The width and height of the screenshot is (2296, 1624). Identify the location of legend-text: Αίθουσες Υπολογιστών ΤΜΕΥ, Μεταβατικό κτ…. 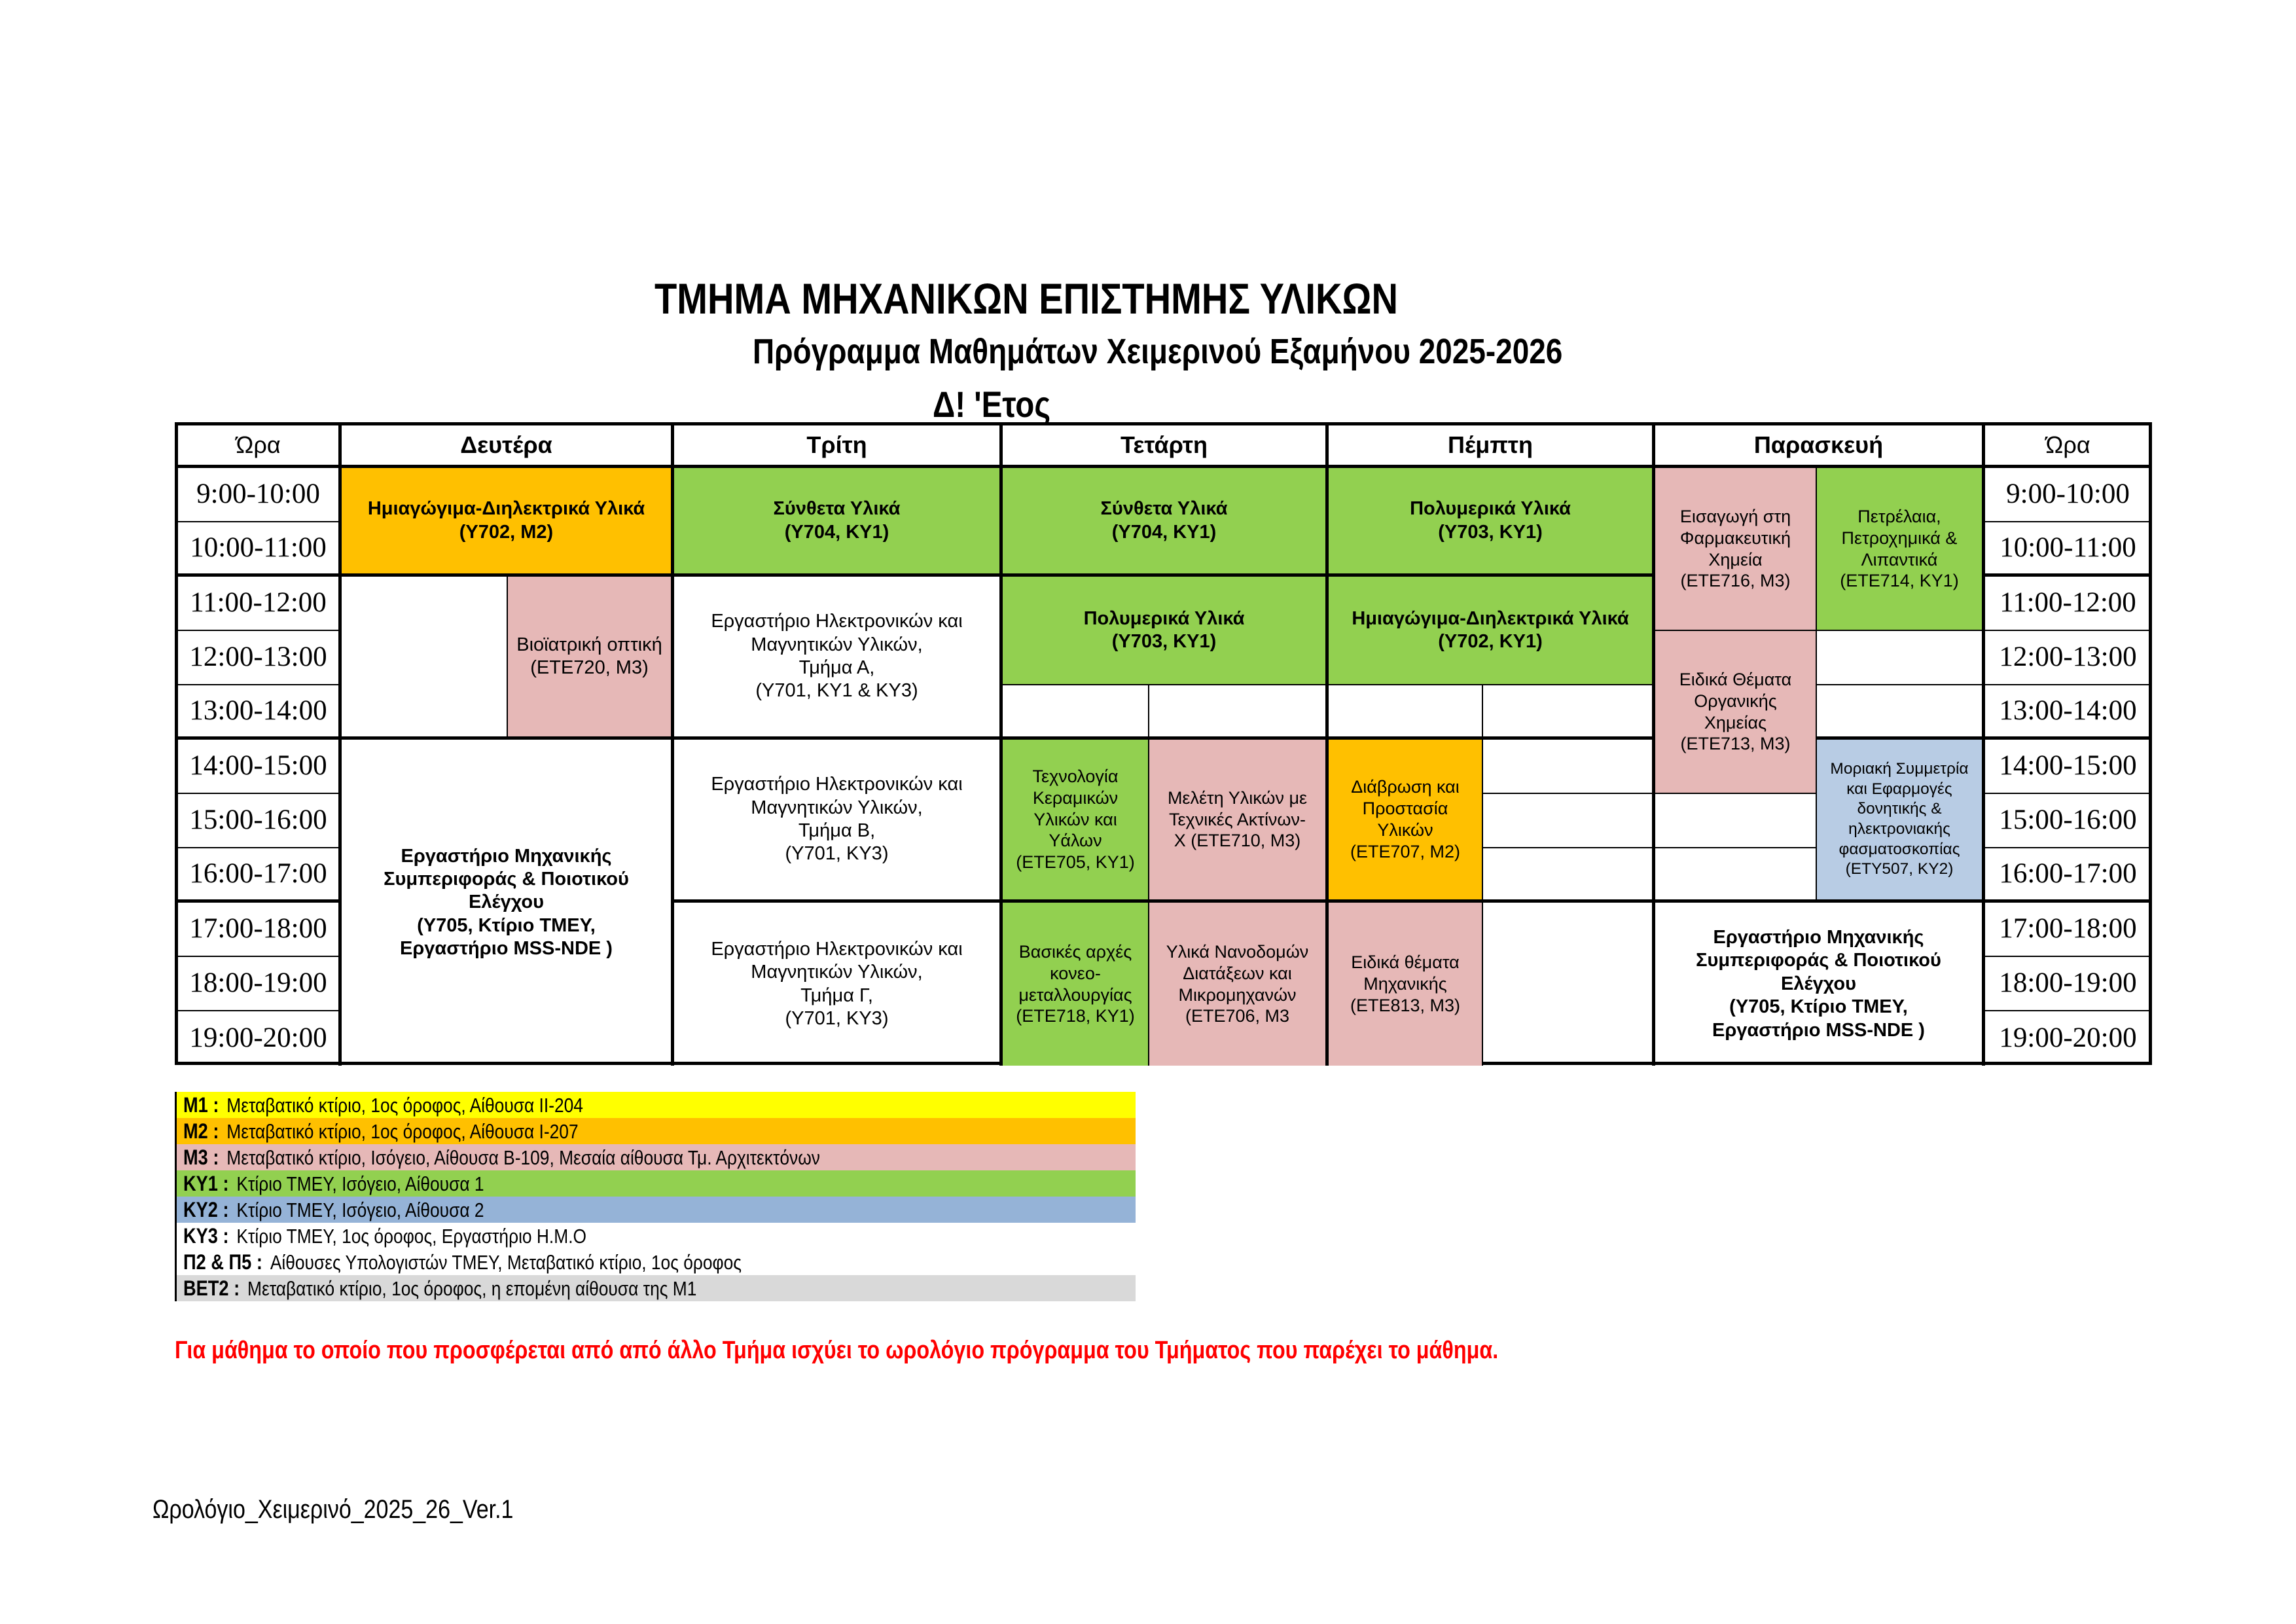
(506, 1262).